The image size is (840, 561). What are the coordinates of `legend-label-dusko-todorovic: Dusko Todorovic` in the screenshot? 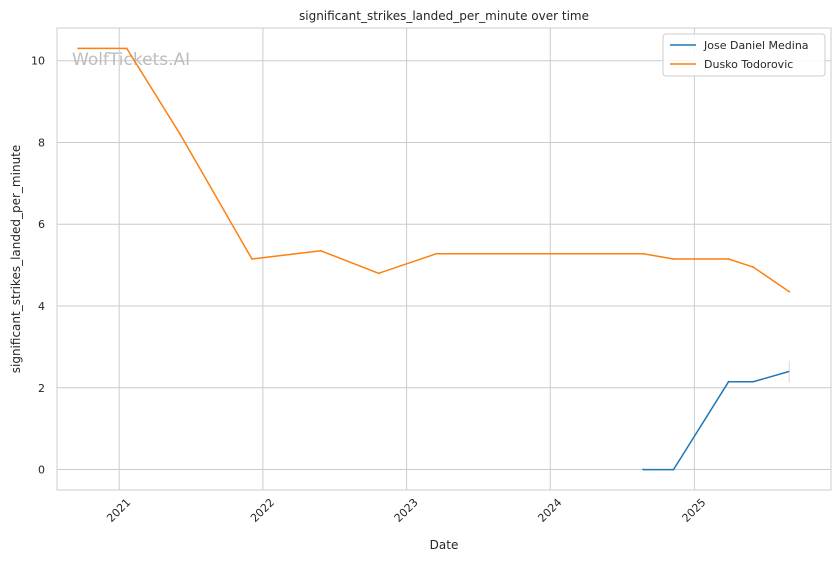 It's located at (748, 64).